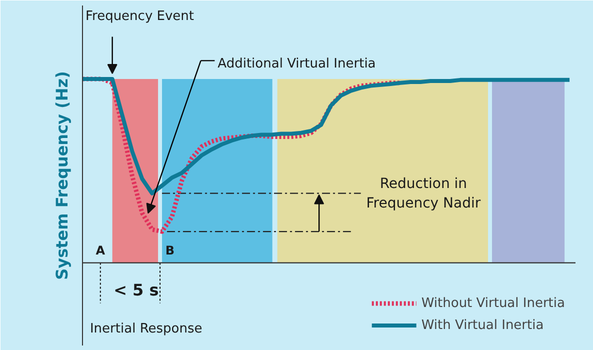  What do you see at coordinates (139, 16) in the screenshot?
I see `text: Frequency Event` at bounding box center [139, 16].